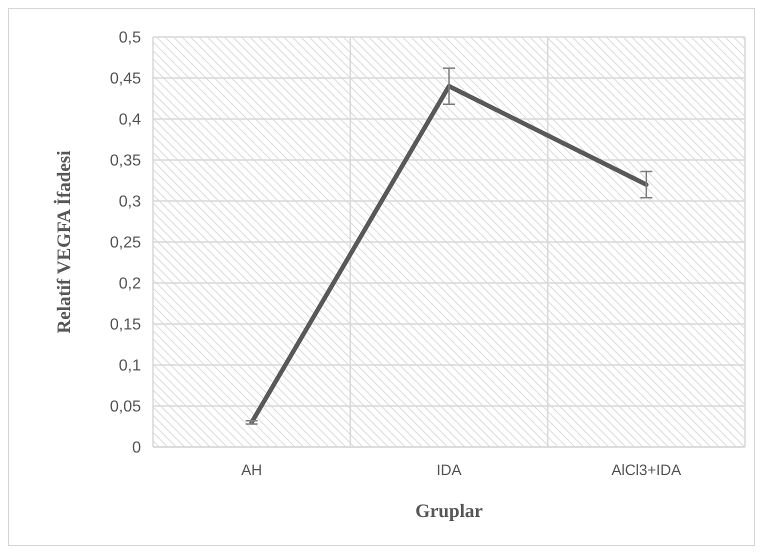 The image size is (763, 554). What do you see at coordinates (130, 366) in the screenshot?
I see `y-tick-label: 0,1` at bounding box center [130, 366].